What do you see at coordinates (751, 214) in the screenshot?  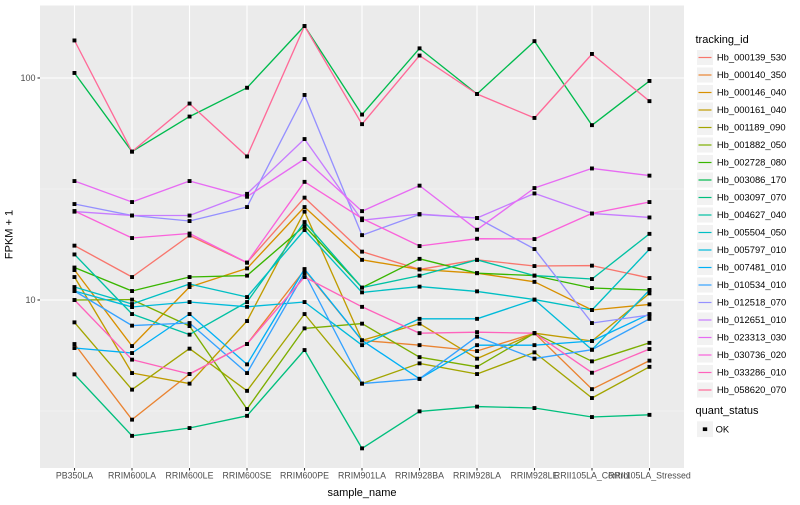 I see `svg-text: Hb_004627_040` at bounding box center [751, 214].